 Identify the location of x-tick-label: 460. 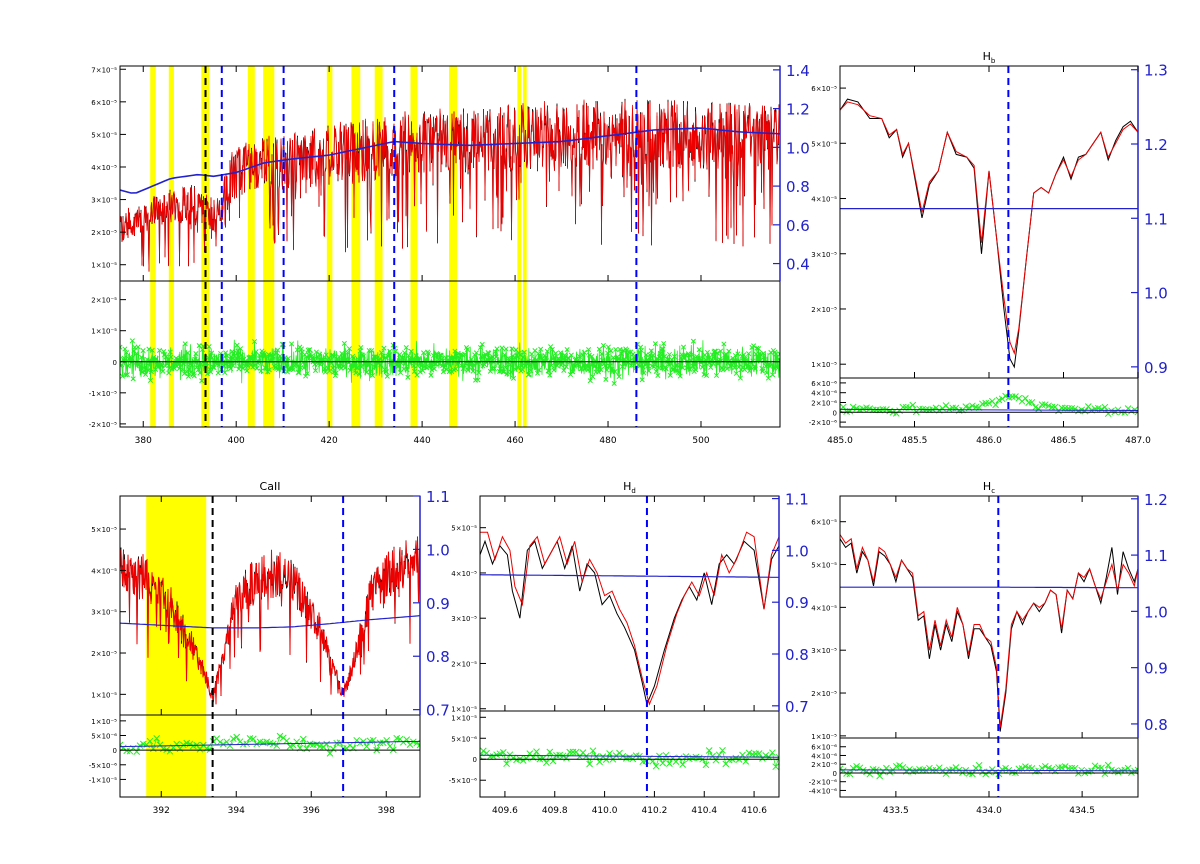
(514, 441).